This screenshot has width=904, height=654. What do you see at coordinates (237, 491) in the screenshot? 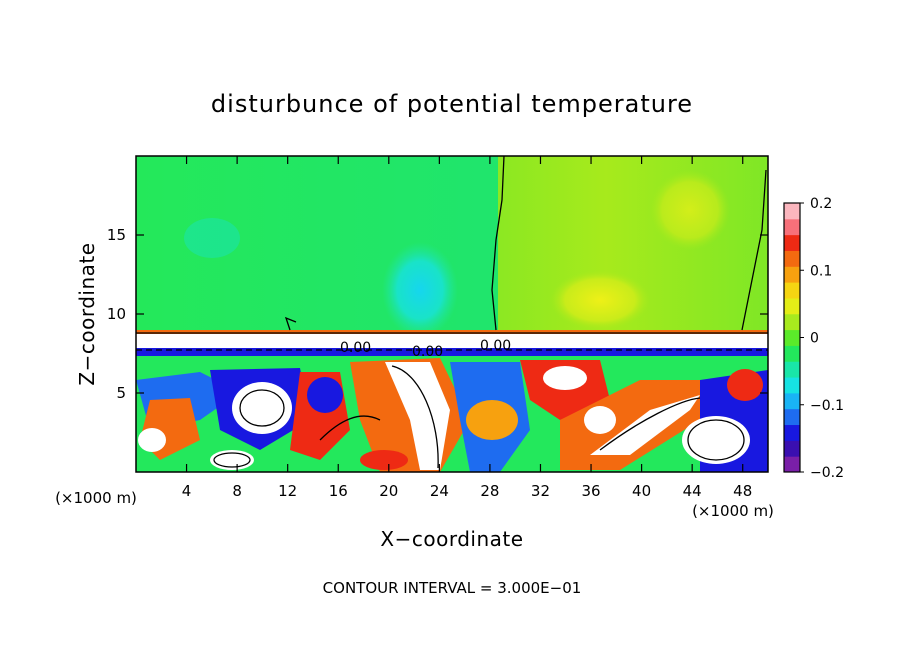
I see `x-tick-label: 8` at bounding box center [237, 491].